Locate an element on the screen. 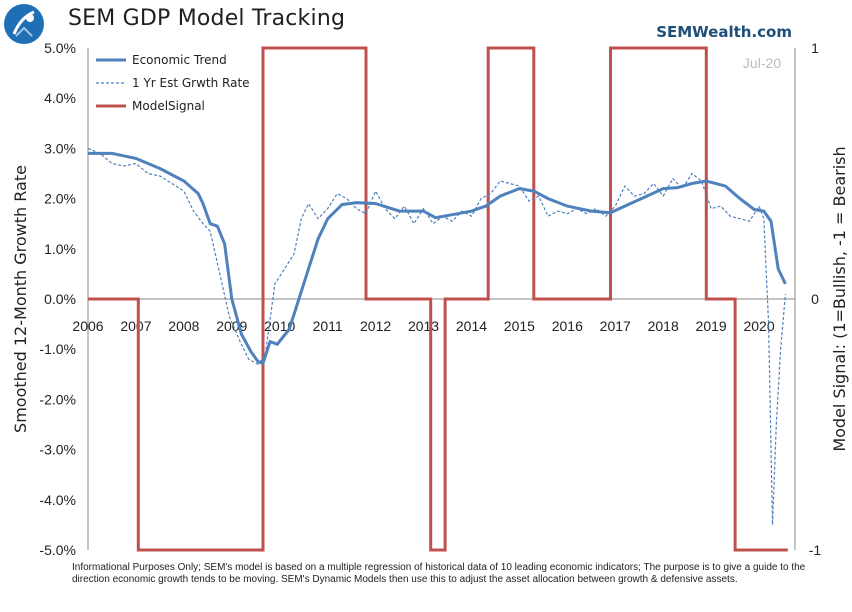  x-tick-label: 2006 is located at coordinates (87, 326).